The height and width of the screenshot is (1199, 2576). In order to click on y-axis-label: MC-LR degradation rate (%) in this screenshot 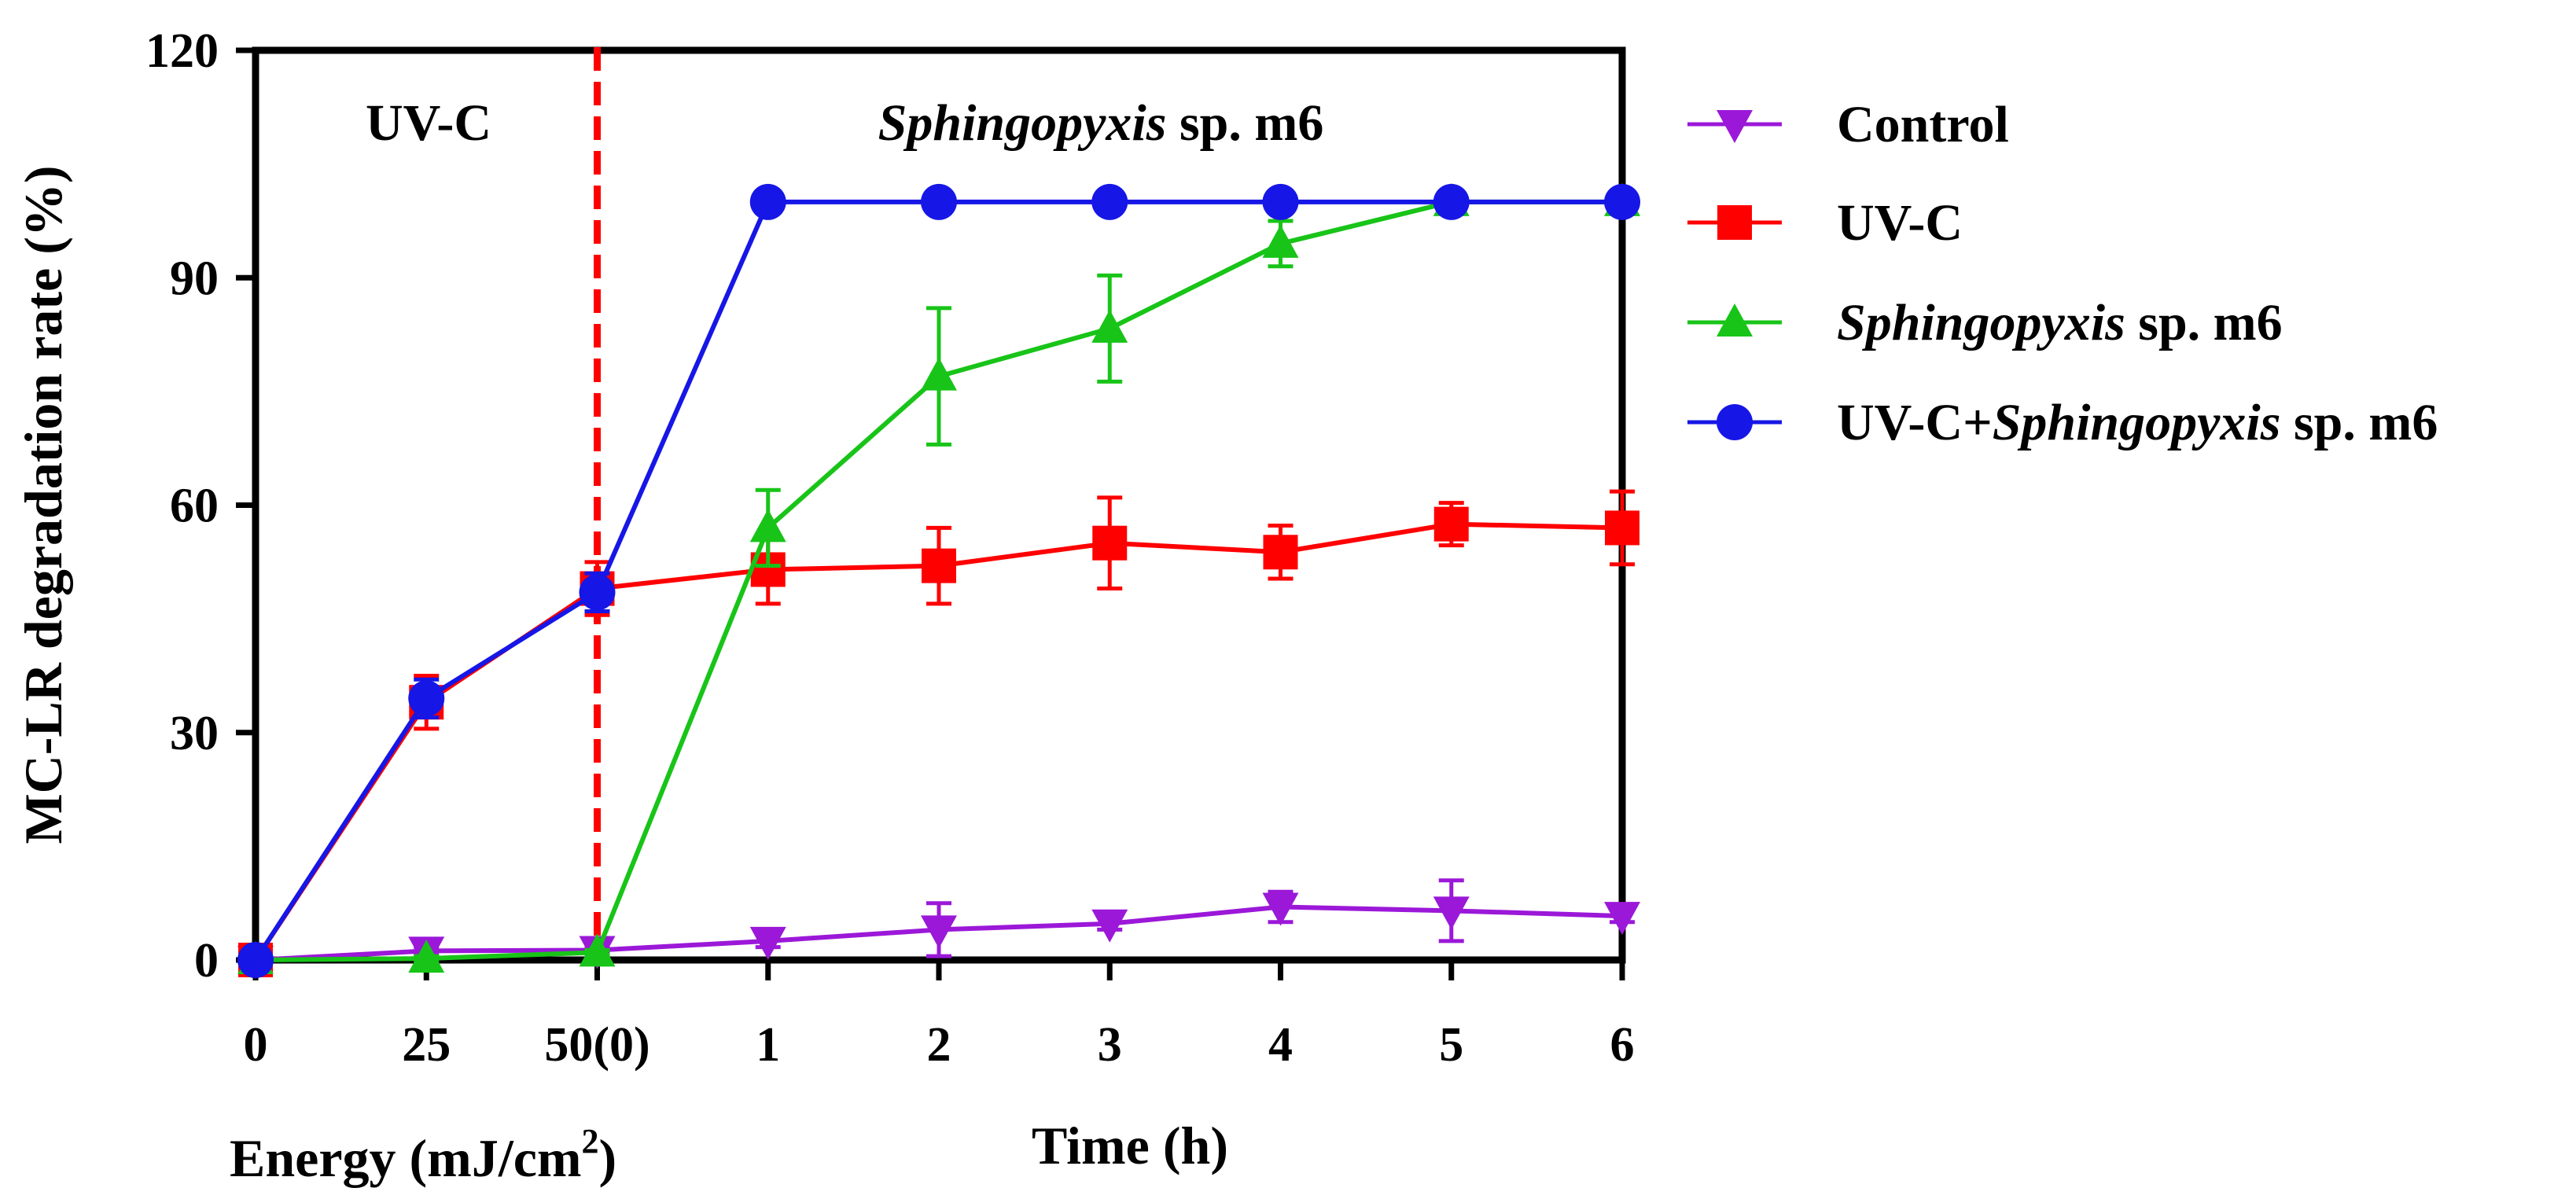, I will do `click(43, 504)`.